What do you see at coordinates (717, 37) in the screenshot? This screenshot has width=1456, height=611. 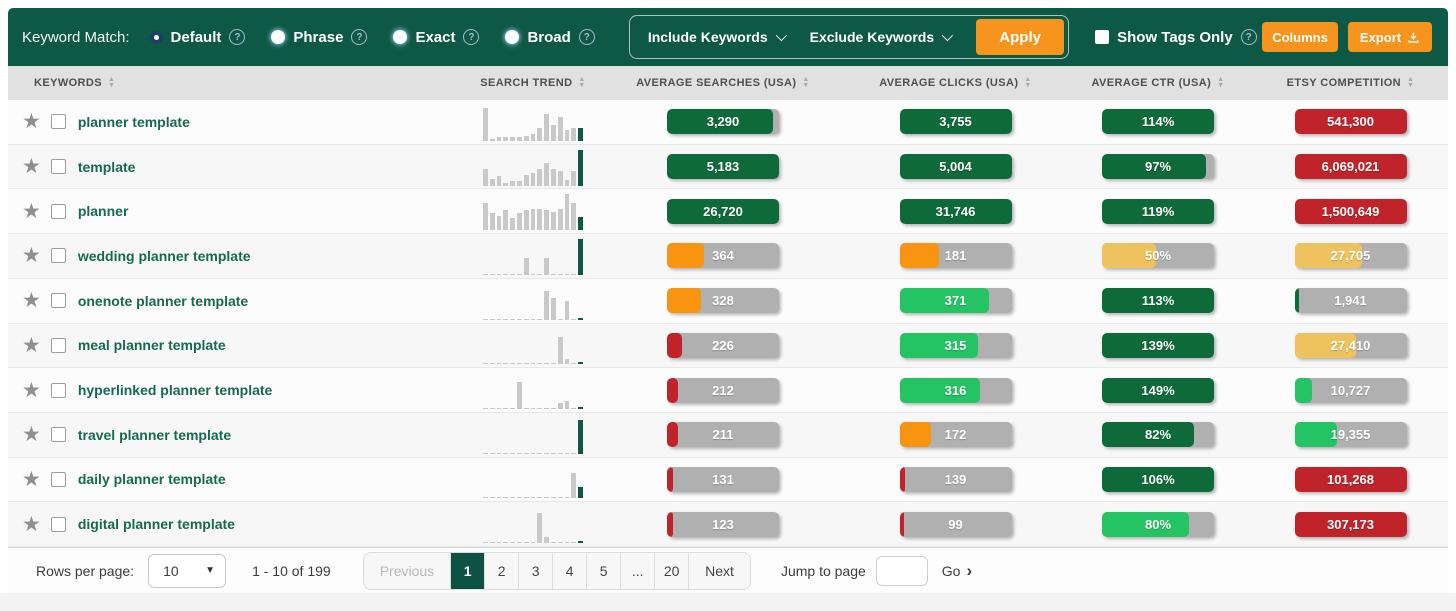 I see `include-keywords-dropdown: Include Keywords` at bounding box center [717, 37].